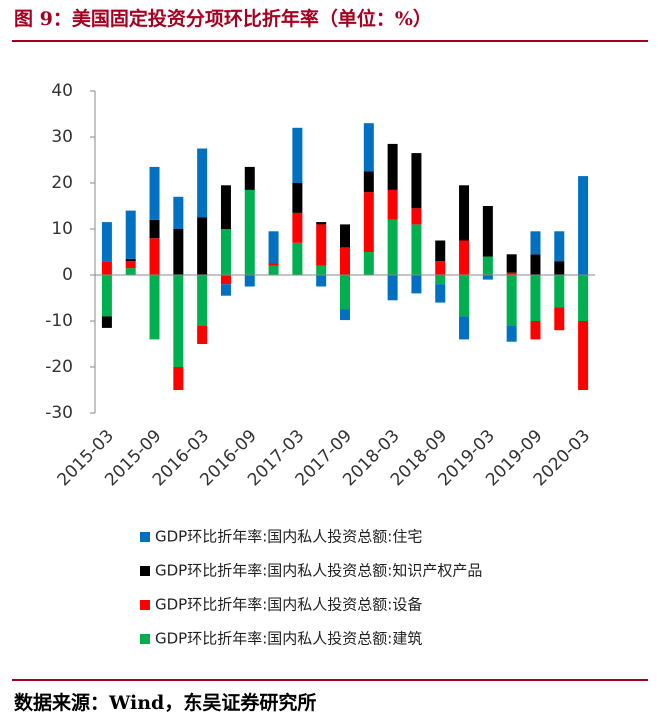 Image resolution: width=658 pixels, height=727 pixels. What do you see at coordinates (62, 229) in the screenshot?
I see `y-tick-label: 10` at bounding box center [62, 229].